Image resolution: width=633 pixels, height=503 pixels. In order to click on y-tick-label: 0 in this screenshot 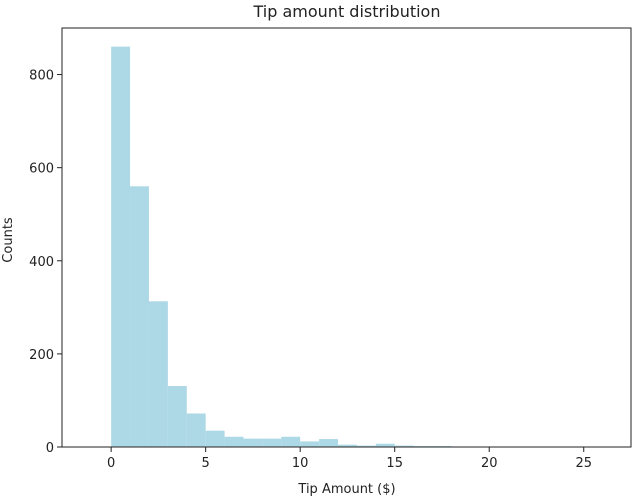, I will do `click(50, 448)`.